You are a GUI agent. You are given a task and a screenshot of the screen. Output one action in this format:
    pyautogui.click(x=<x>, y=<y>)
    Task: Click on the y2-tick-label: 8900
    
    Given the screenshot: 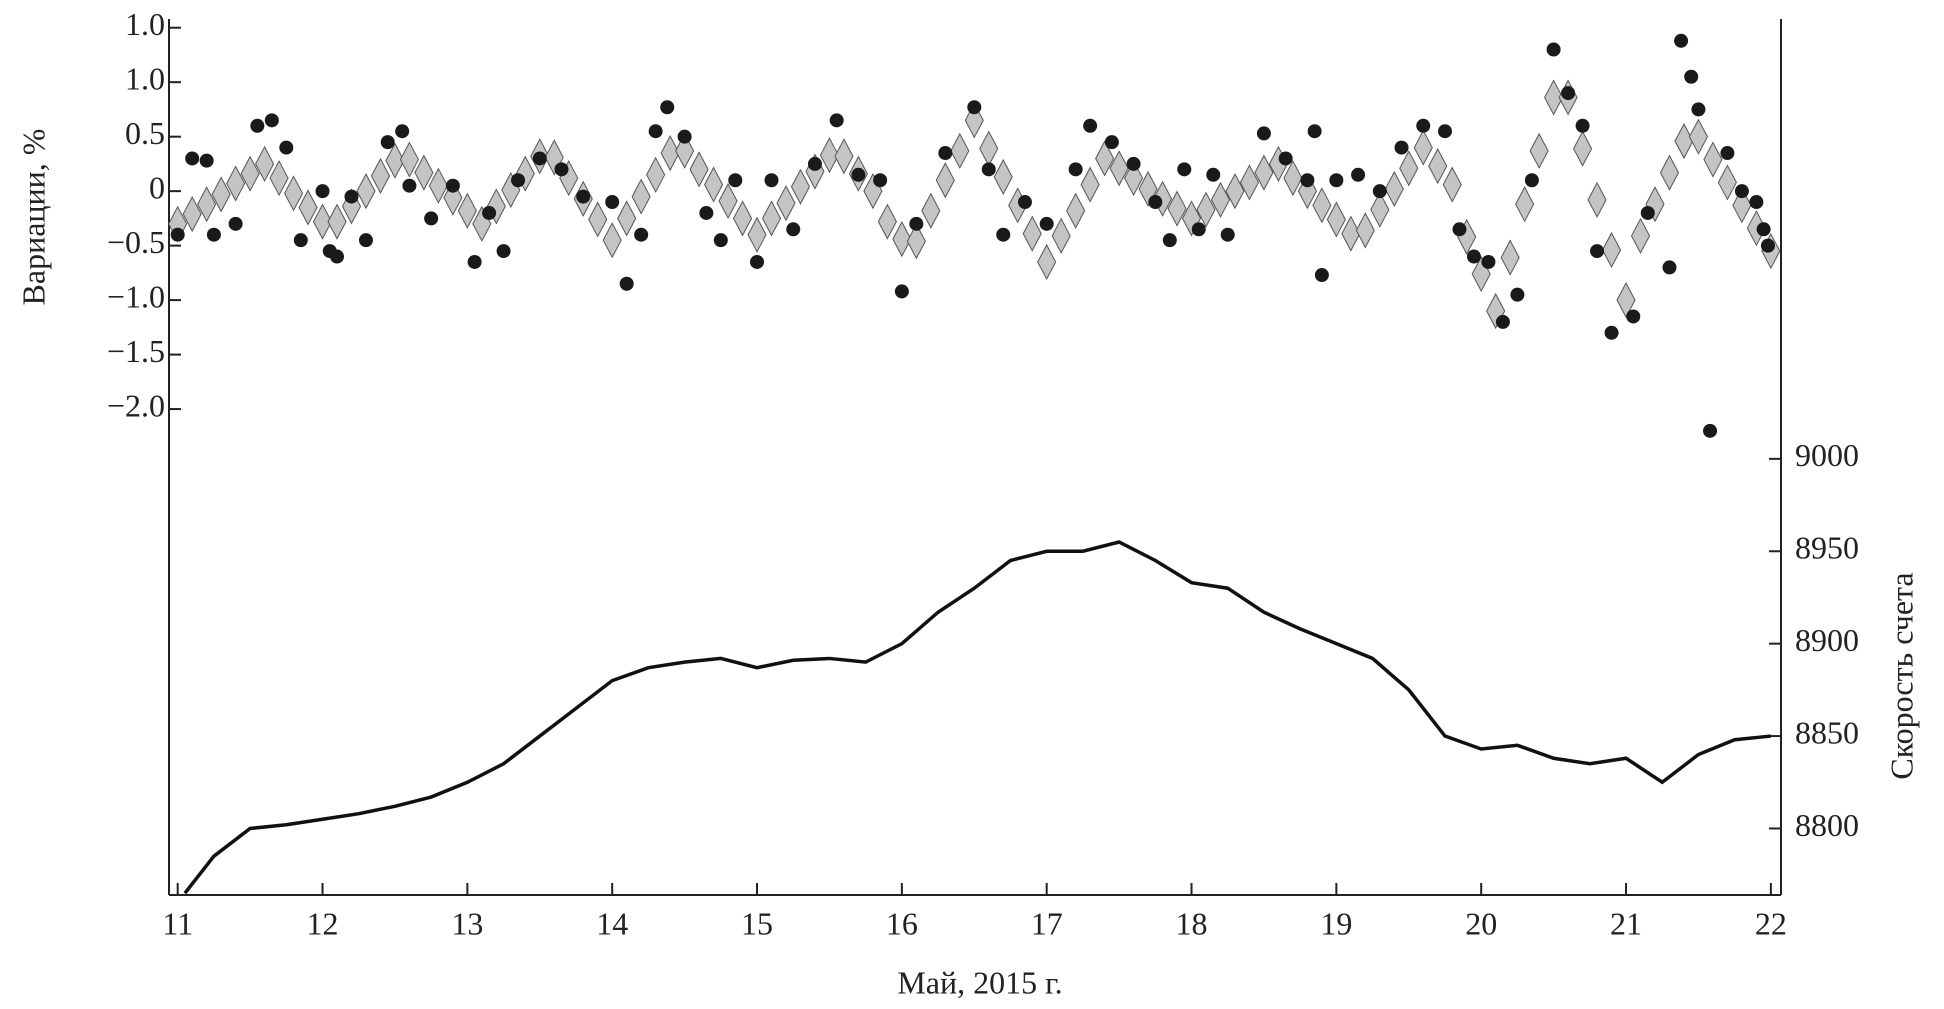 What is the action you would take?
    pyautogui.click(x=1827, y=640)
    